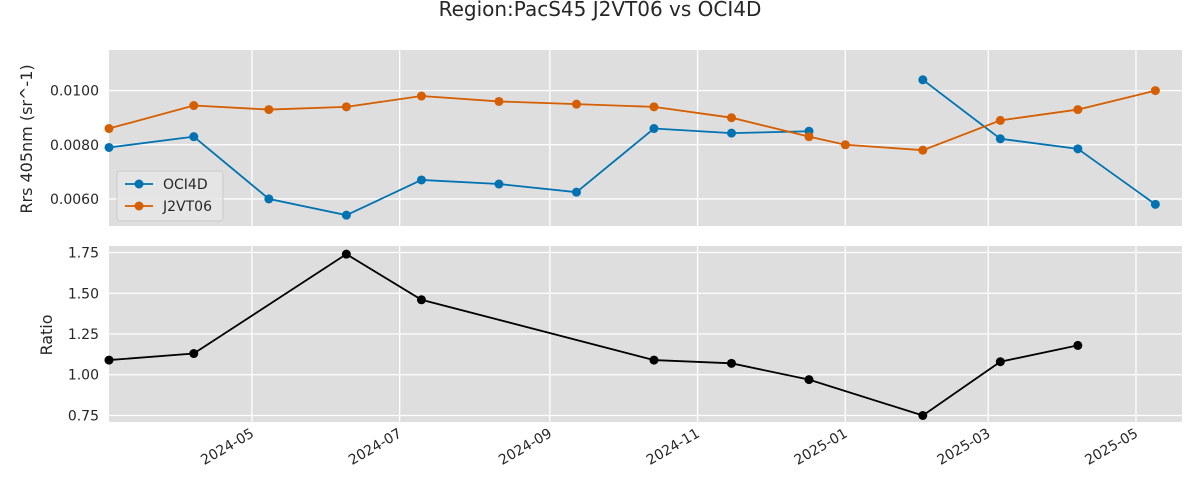 The image size is (1200, 500). What do you see at coordinates (83, 416) in the screenshot?
I see `y-tick-label: 0.75` at bounding box center [83, 416].